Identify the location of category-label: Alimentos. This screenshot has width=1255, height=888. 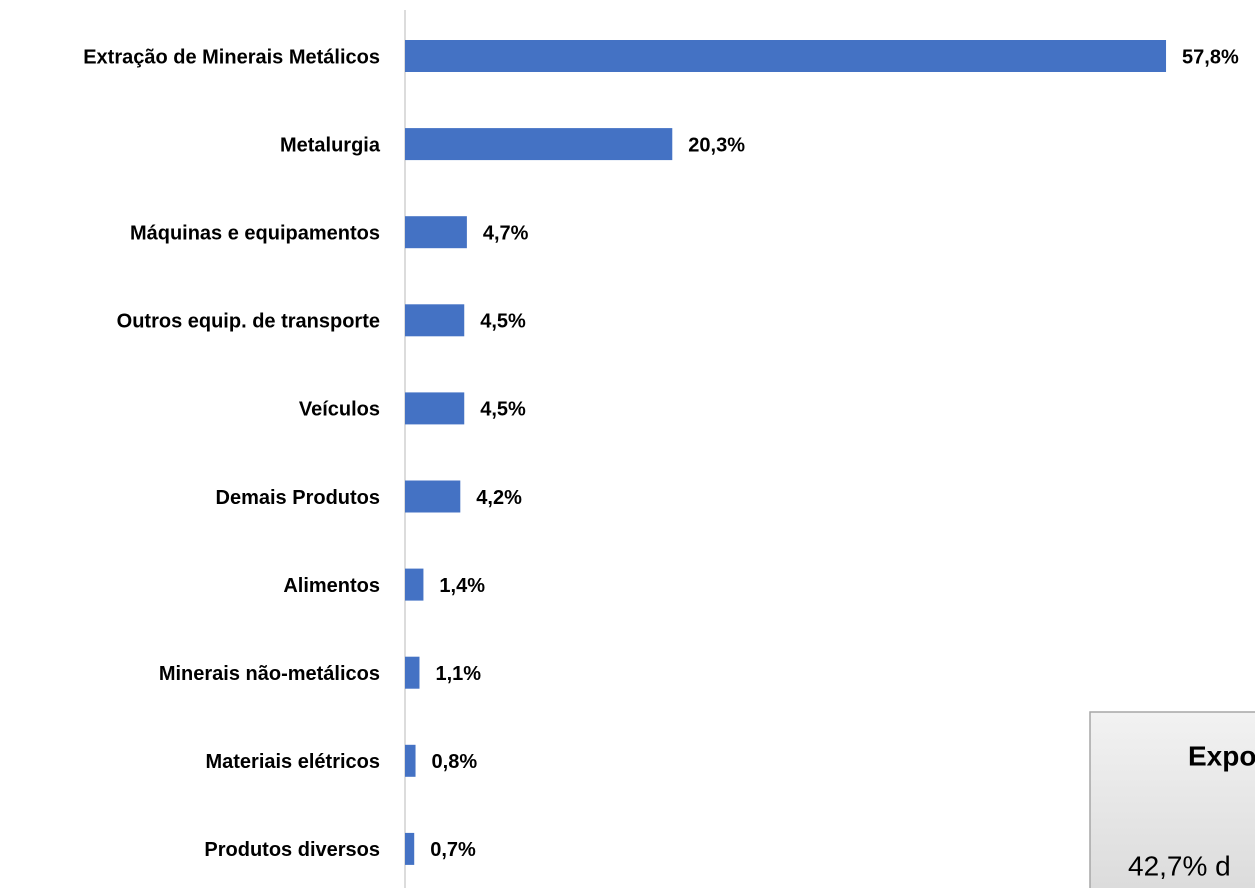
(331, 586).